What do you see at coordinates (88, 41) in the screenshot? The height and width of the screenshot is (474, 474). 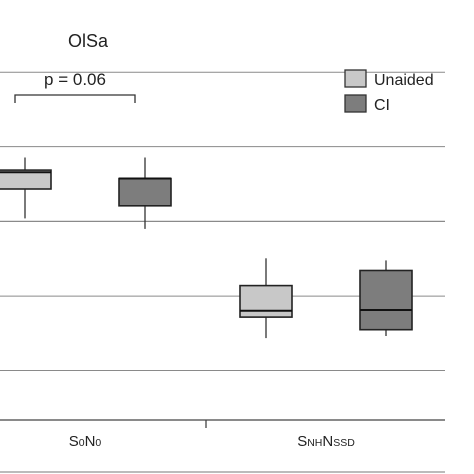 I see `chart-title: OlSa` at bounding box center [88, 41].